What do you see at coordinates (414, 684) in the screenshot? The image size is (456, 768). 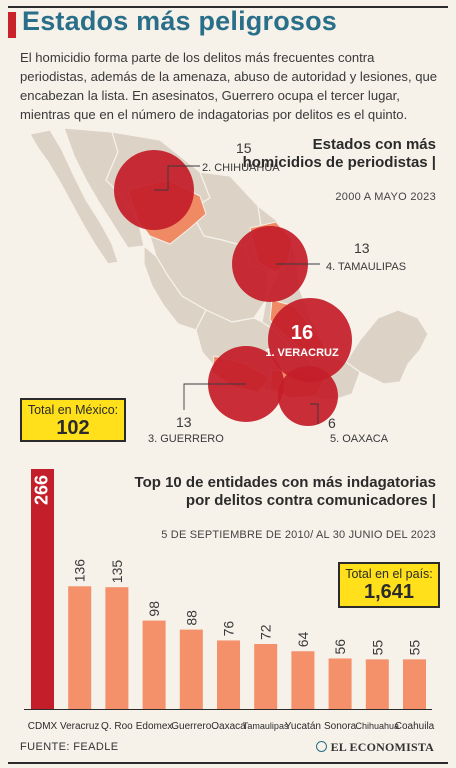 I see `bar-coahuila` at bounding box center [414, 684].